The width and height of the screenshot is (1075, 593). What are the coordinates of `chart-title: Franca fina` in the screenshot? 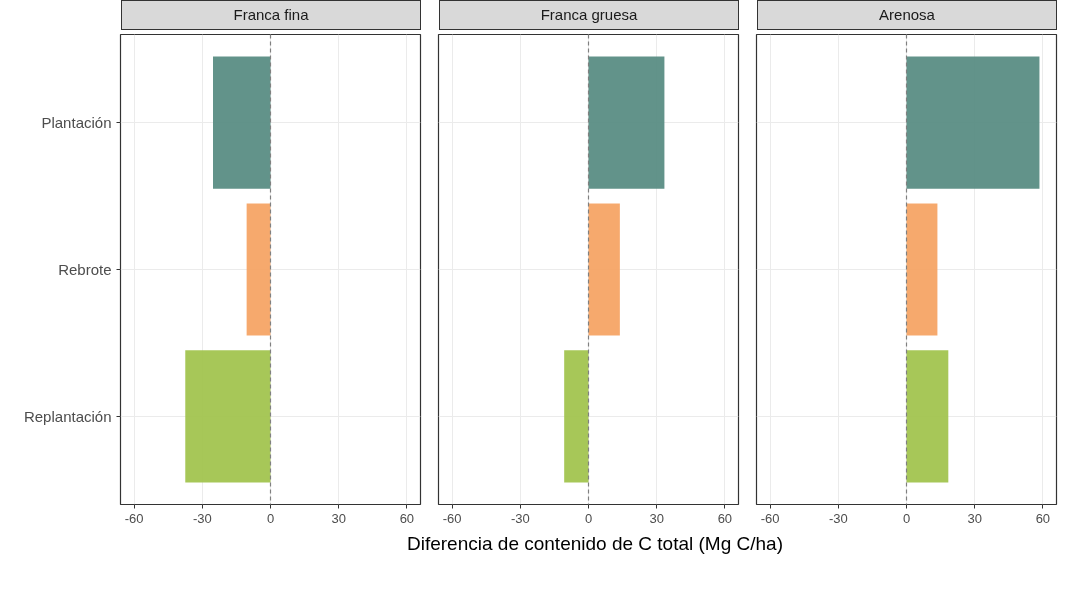 It's located at (271, 15).